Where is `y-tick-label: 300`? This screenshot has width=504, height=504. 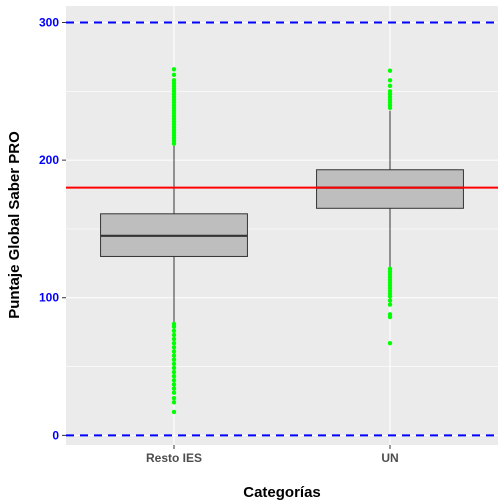
y-tick-label: 300 is located at coordinates (49, 23).